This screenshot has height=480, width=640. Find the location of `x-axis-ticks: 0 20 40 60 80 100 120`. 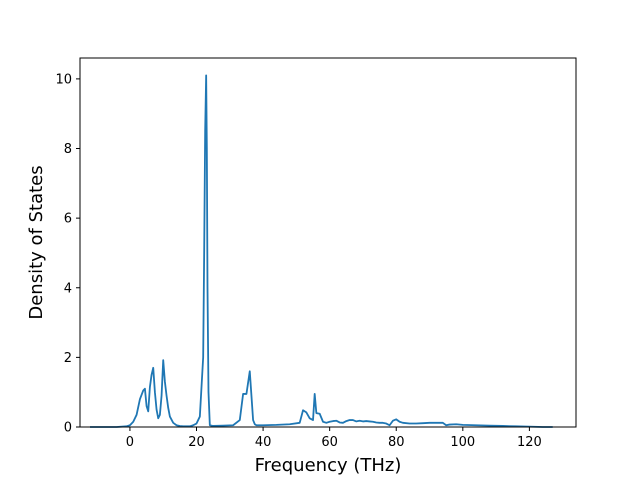

x-axis-ticks: 0 20 40 60 80 100 120 is located at coordinates (334, 438).